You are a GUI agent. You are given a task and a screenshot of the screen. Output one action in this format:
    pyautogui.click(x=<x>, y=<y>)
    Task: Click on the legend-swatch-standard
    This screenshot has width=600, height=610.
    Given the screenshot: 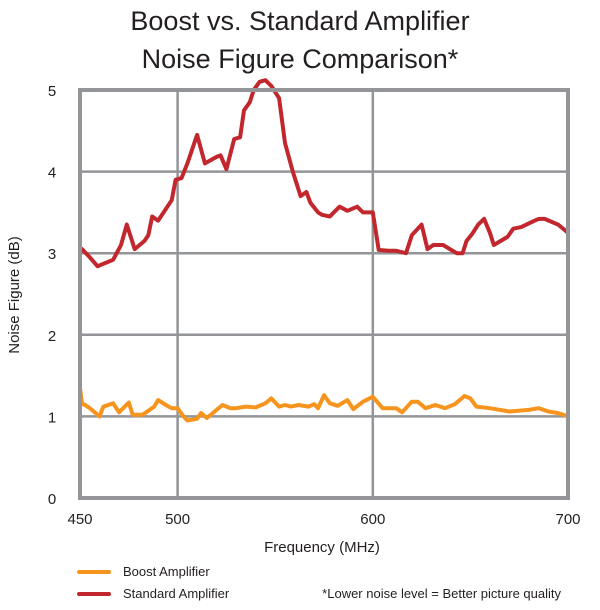 What is the action you would take?
    pyautogui.click(x=94, y=593)
    